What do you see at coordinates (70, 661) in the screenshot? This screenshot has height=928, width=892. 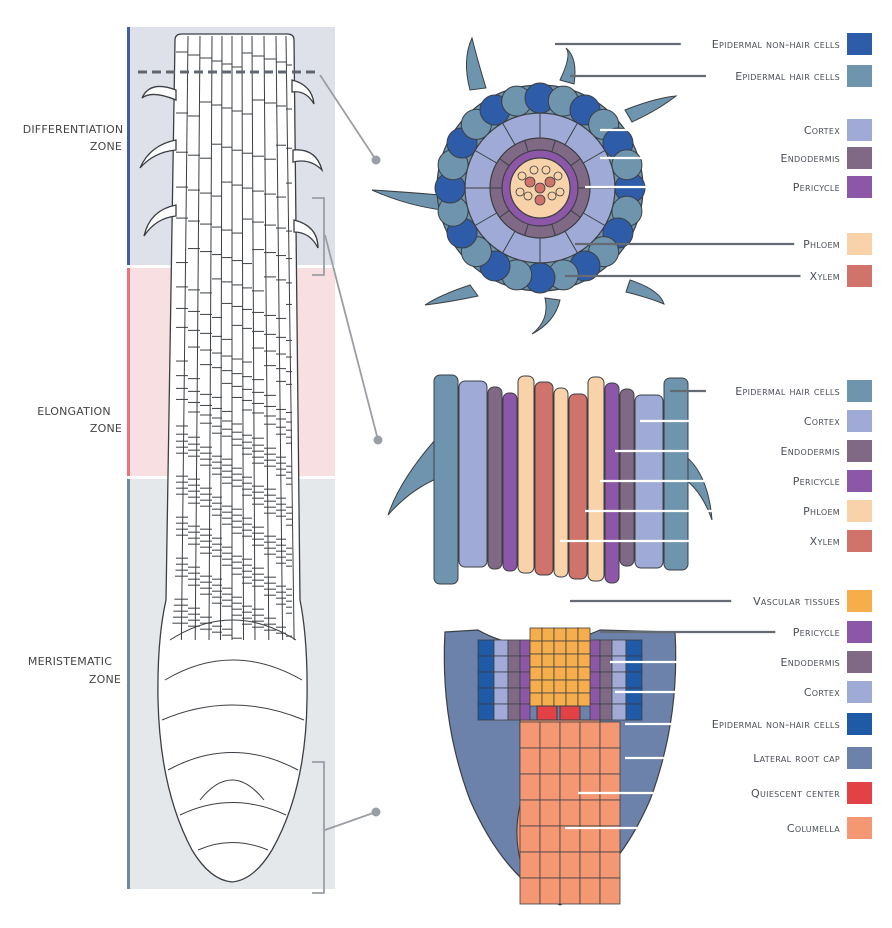 I see `meristematic-zone-label-1: MERISTEMATIC` at bounding box center [70, 661].